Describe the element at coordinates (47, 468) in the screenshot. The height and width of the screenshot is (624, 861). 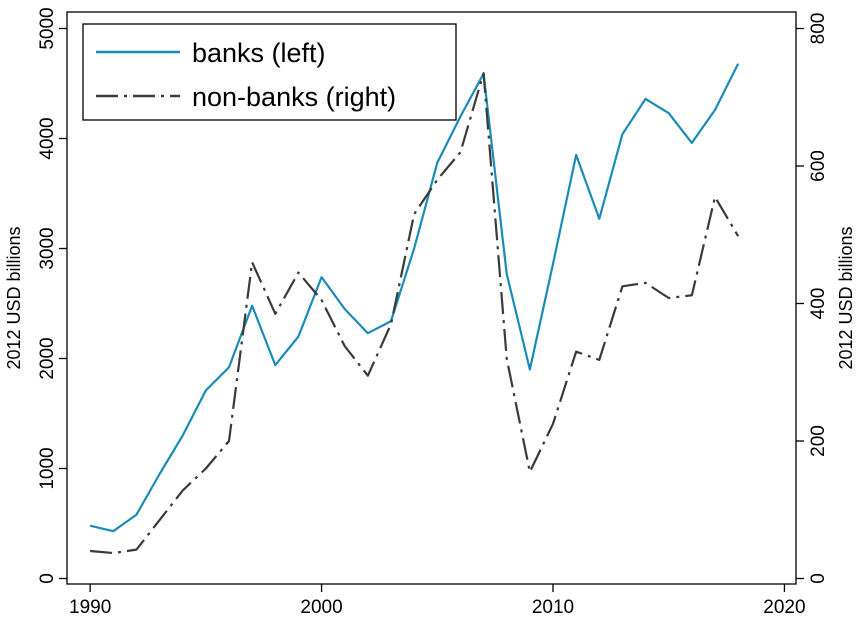
I see `left-tick-label: 1000` at that location.